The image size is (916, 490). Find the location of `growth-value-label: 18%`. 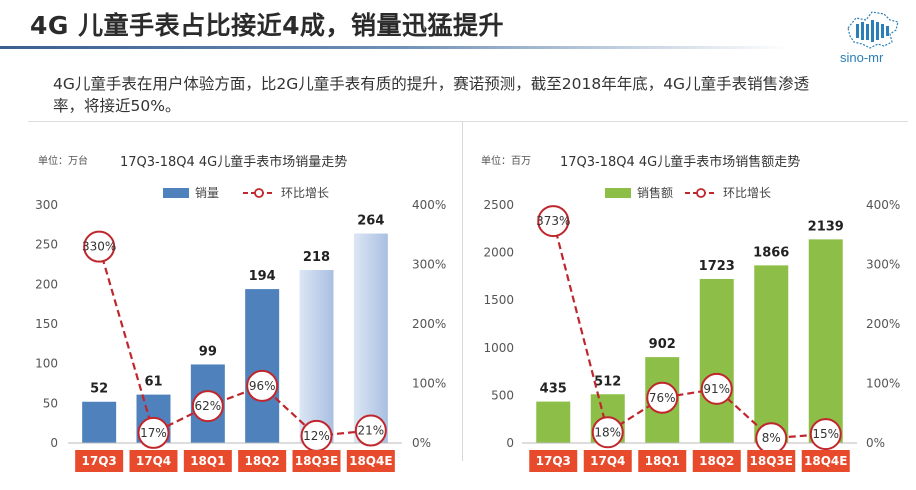

growth-value-label: 18% is located at coordinates (607, 432).